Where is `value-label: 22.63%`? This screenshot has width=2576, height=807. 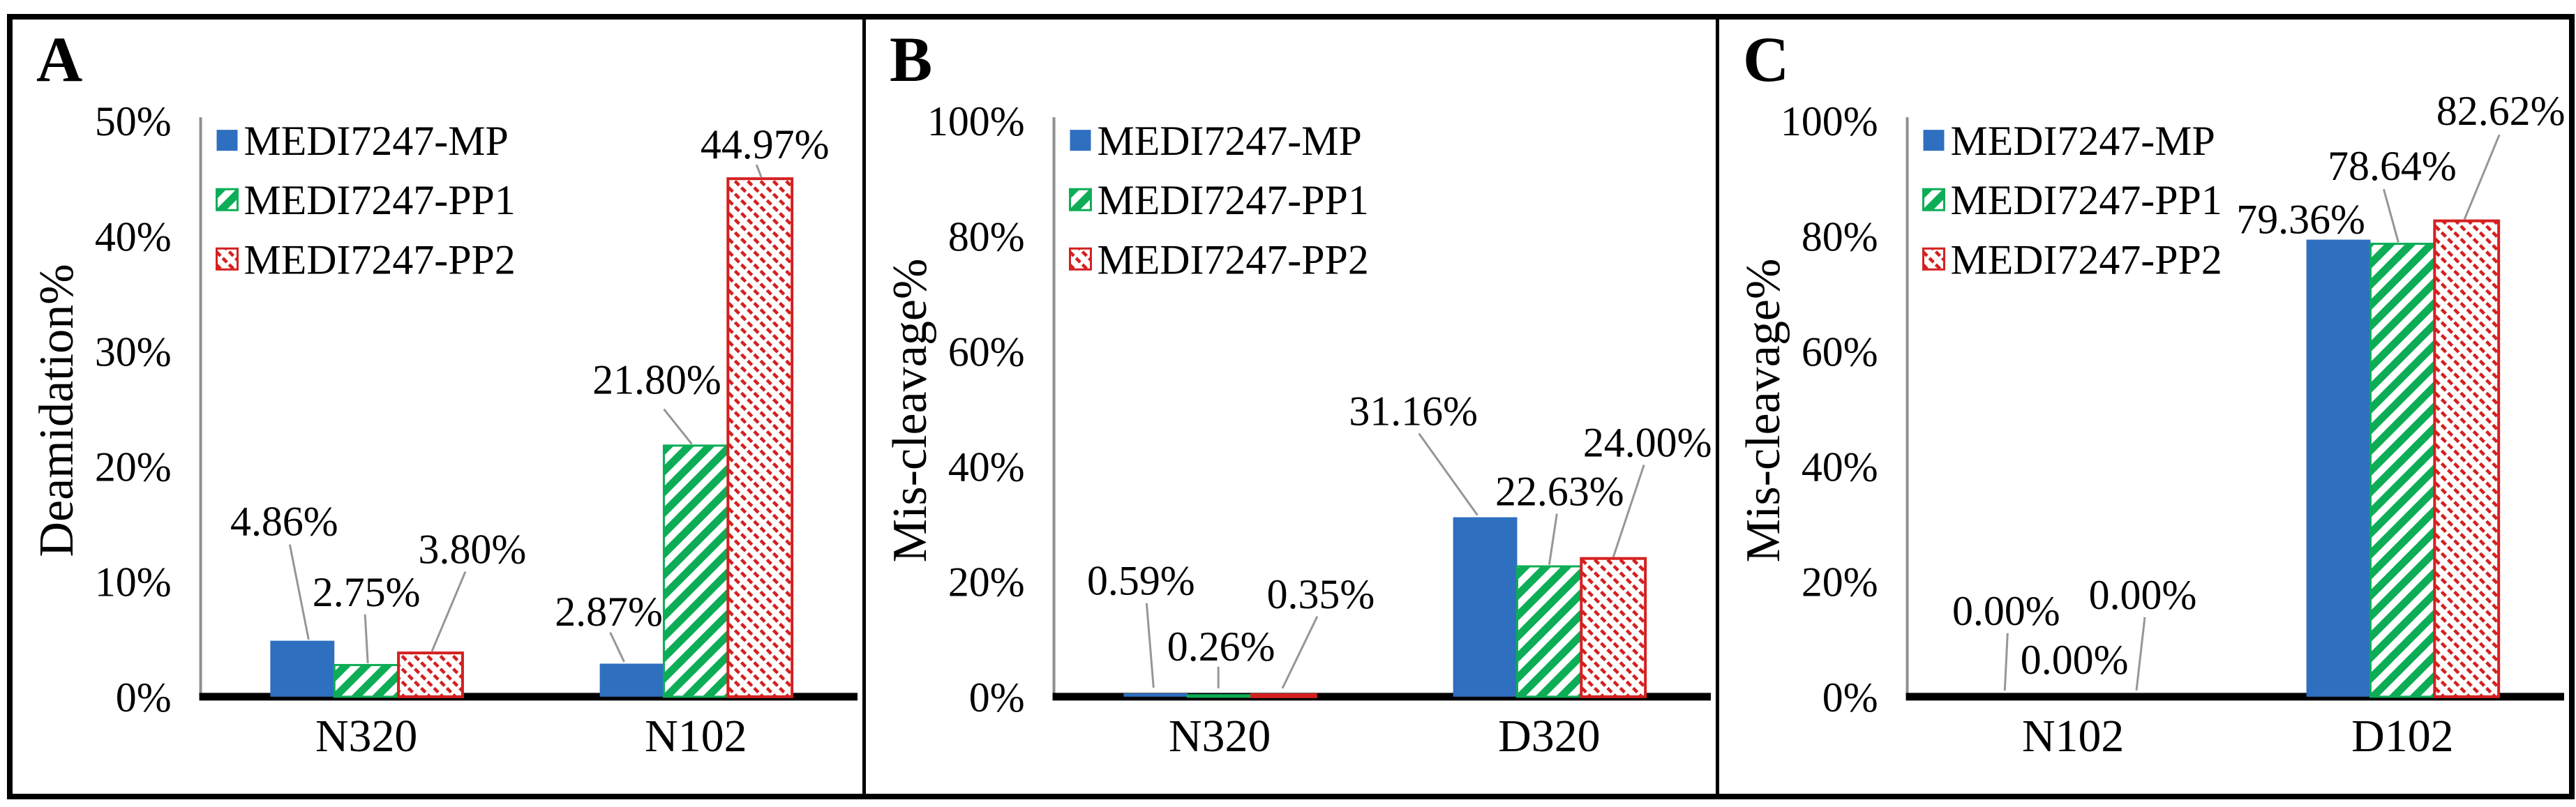 value-label: 22.63% is located at coordinates (1559, 492).